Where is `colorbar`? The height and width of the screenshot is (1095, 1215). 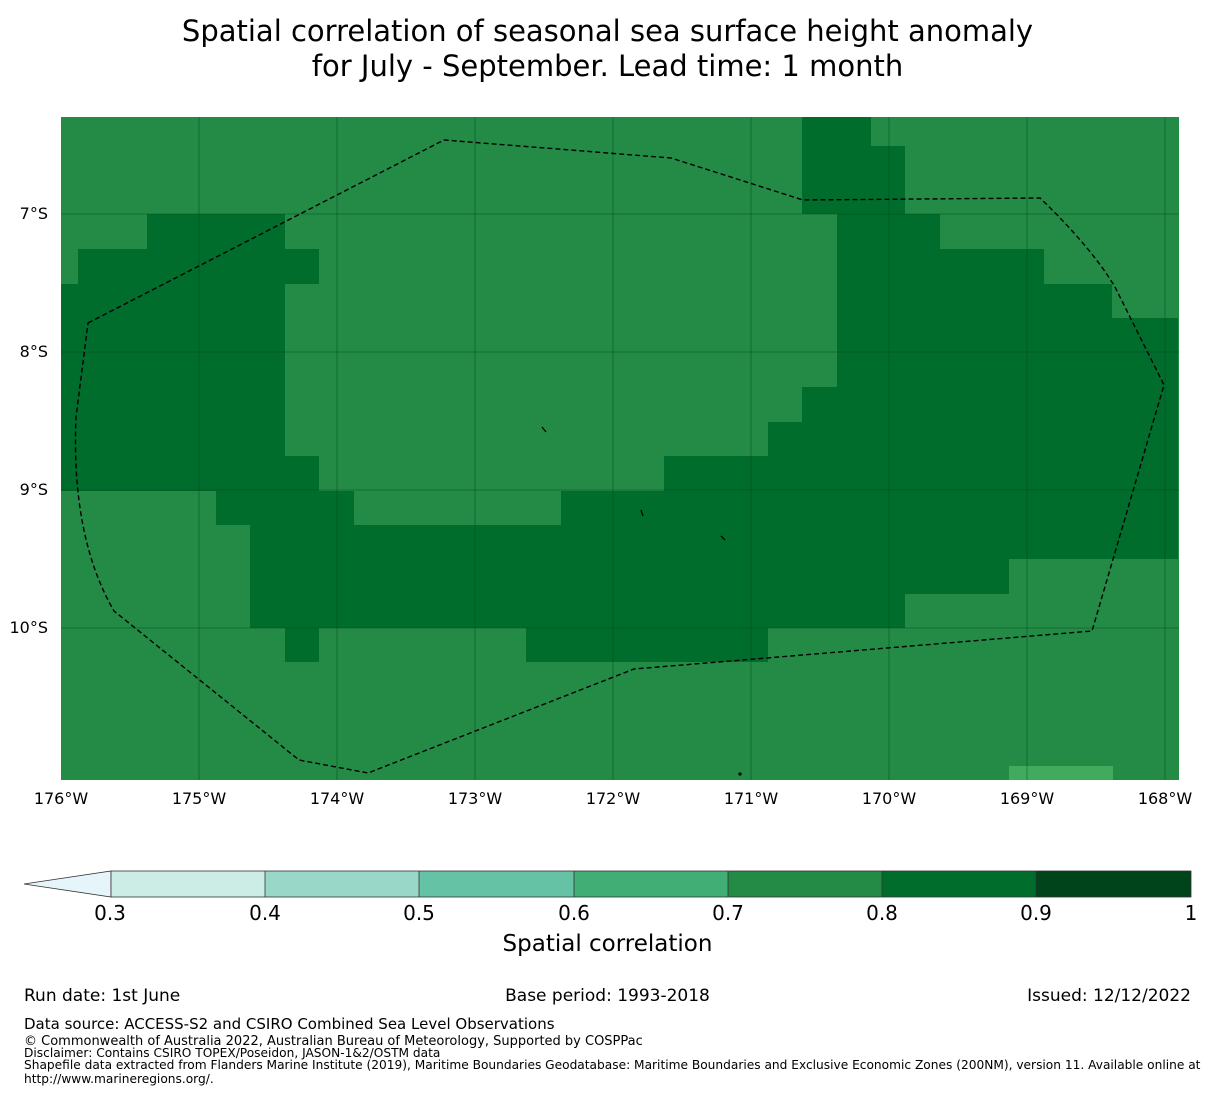
colorbar is located at coordinates (607, 884).